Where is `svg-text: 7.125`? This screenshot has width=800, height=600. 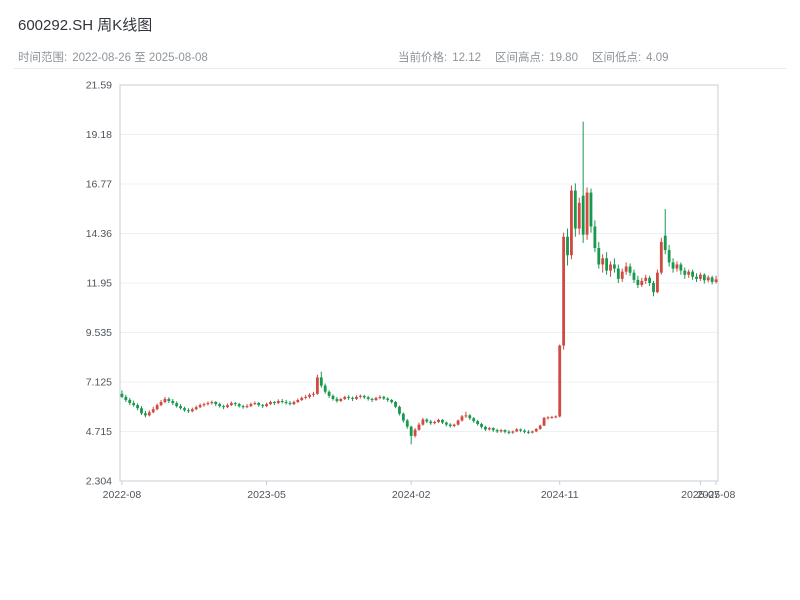 svg-text: 7.125 is located at coordinates (99, 383).